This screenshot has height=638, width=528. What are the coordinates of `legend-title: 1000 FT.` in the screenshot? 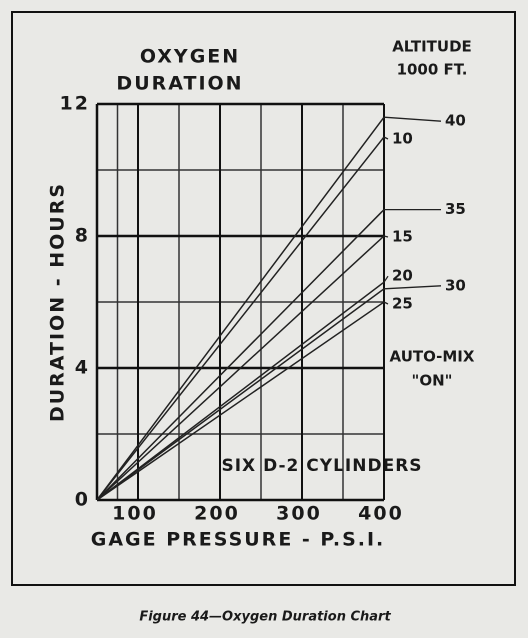 It's located at (432, 70).